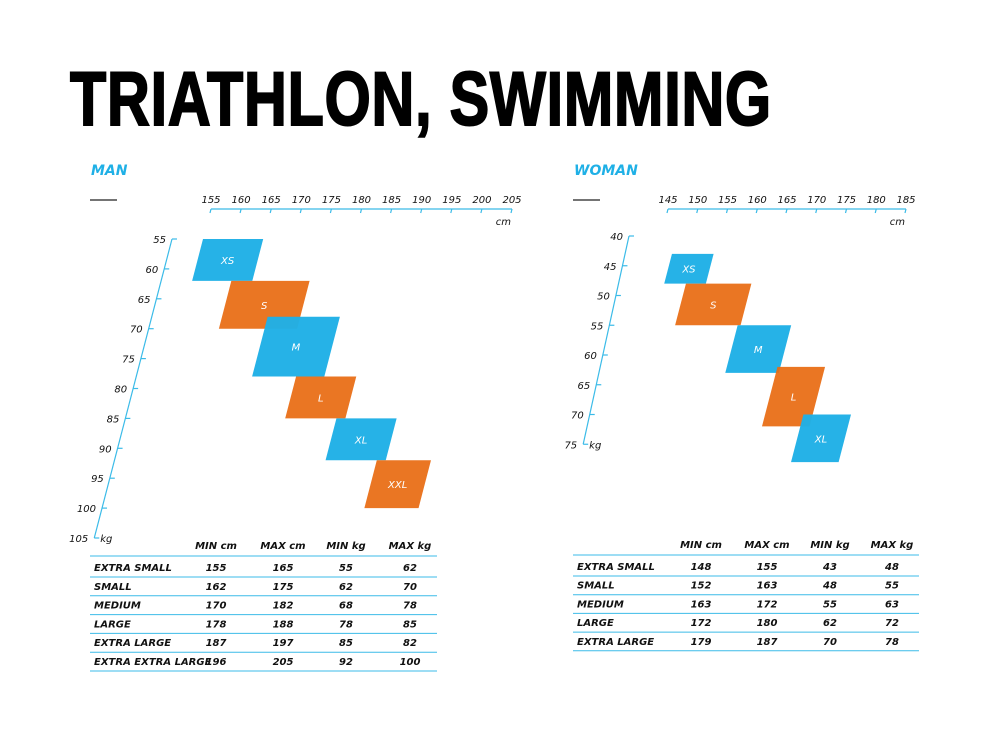  I want to click on y-tick-label: 40, so click(616, 237).